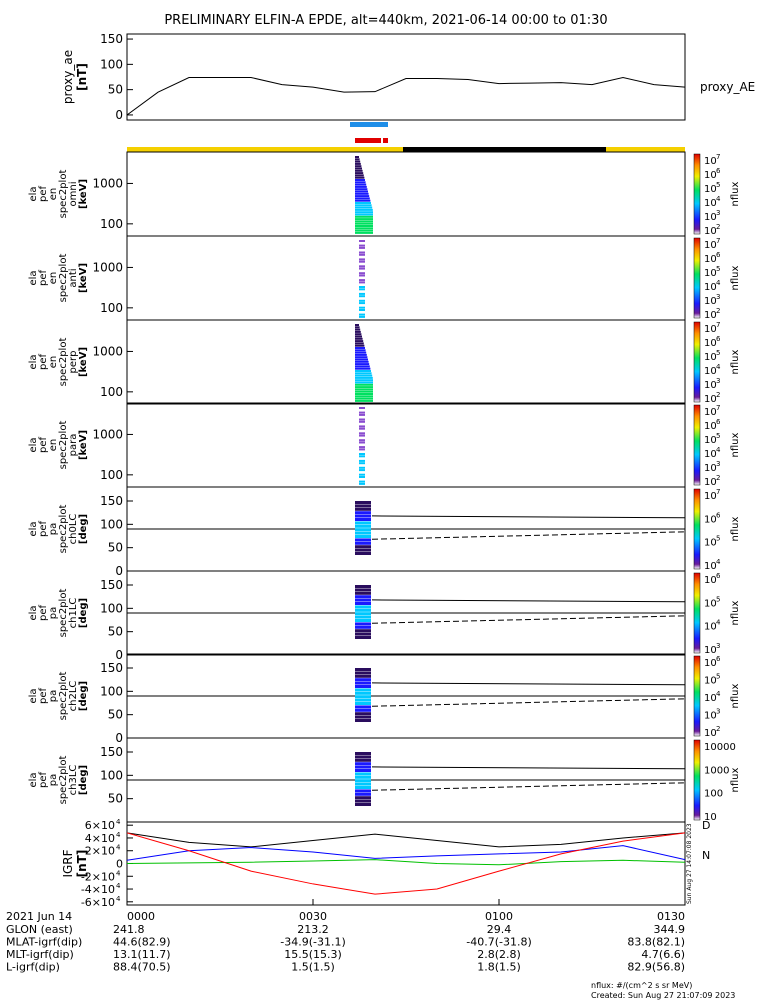 This screenshot has width=775, height=1004. What do you see at coordinates (718, 213) in the screenshot?
I see `colorbar-tick-exp: 3` at bounding box center [718, 213].